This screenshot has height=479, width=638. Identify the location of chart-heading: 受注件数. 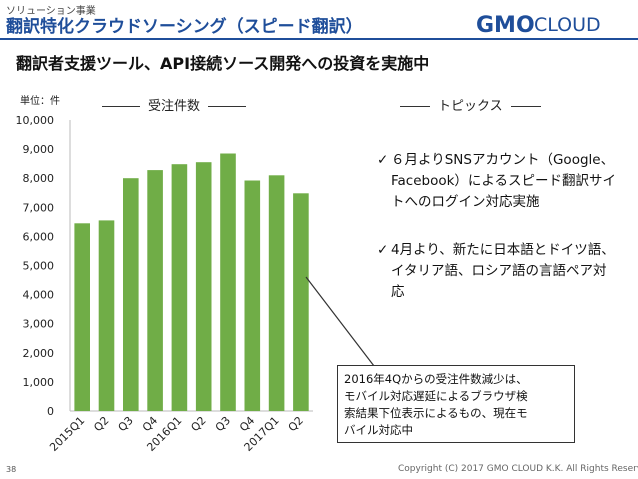
(174, 104).